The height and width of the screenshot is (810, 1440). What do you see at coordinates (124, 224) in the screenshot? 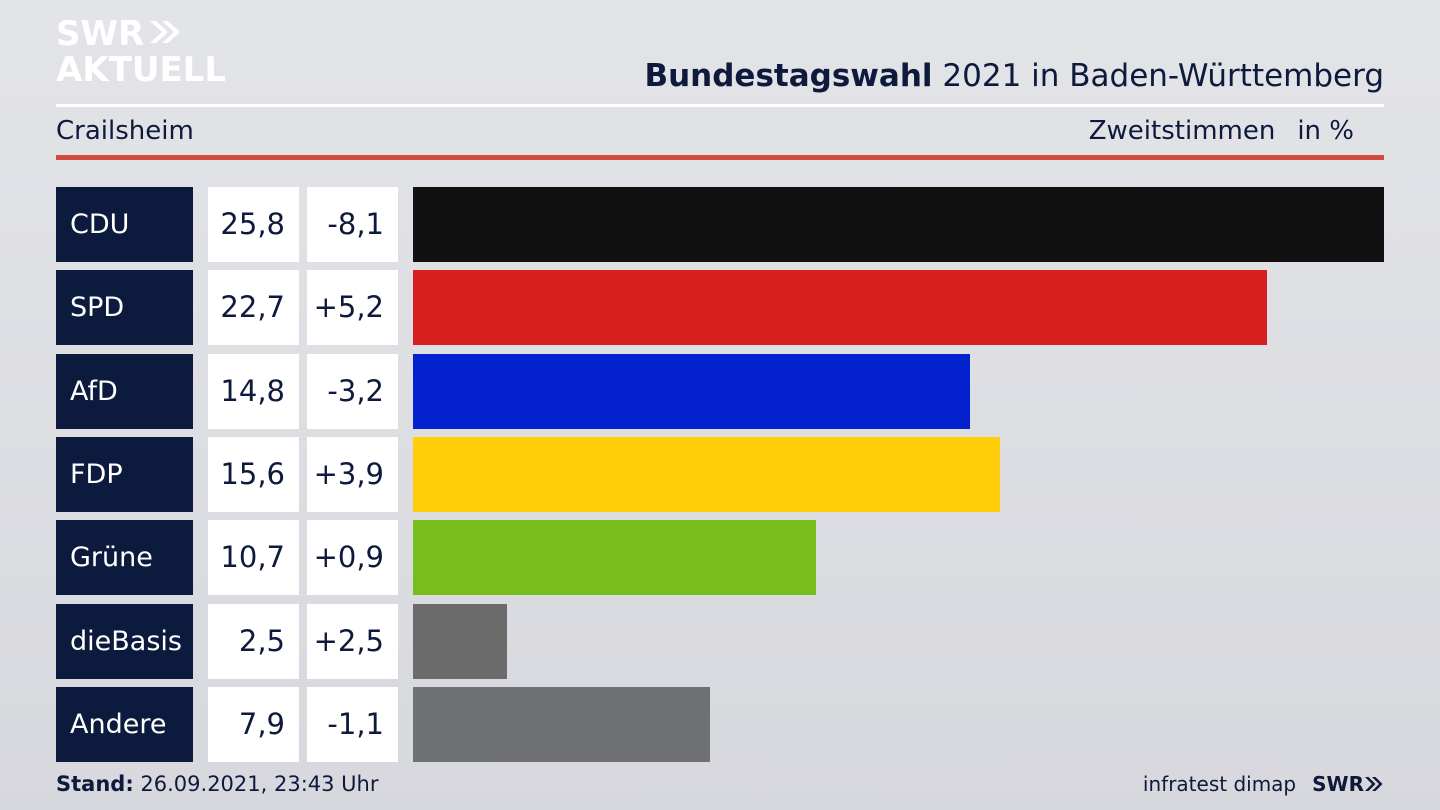
I see `party-label: CDU` at bounding box center [124, 224].